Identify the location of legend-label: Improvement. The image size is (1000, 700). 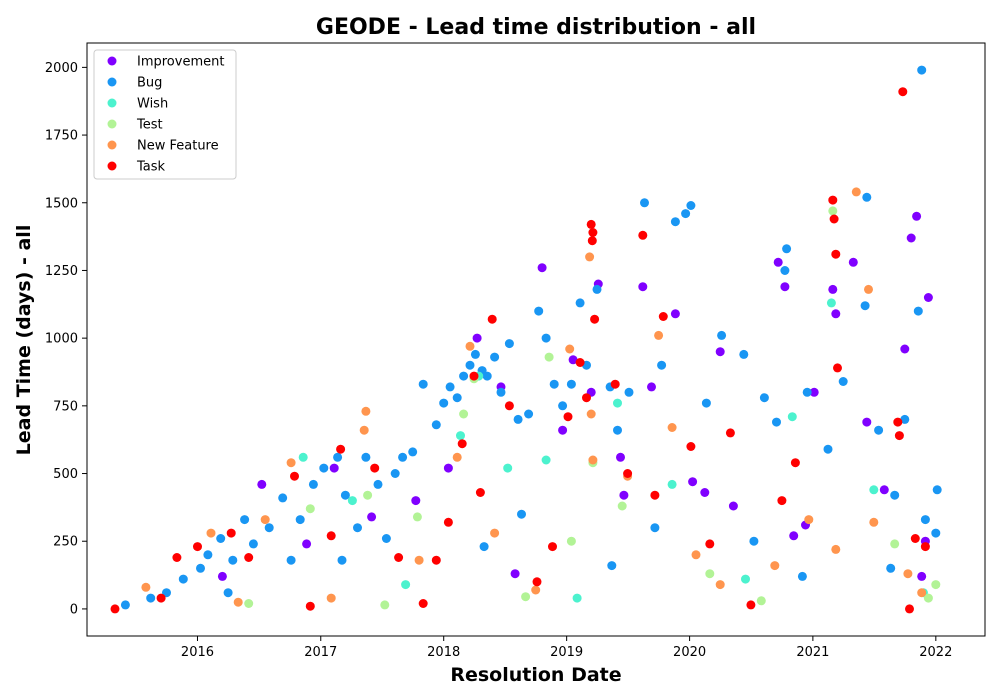
(180, 62).